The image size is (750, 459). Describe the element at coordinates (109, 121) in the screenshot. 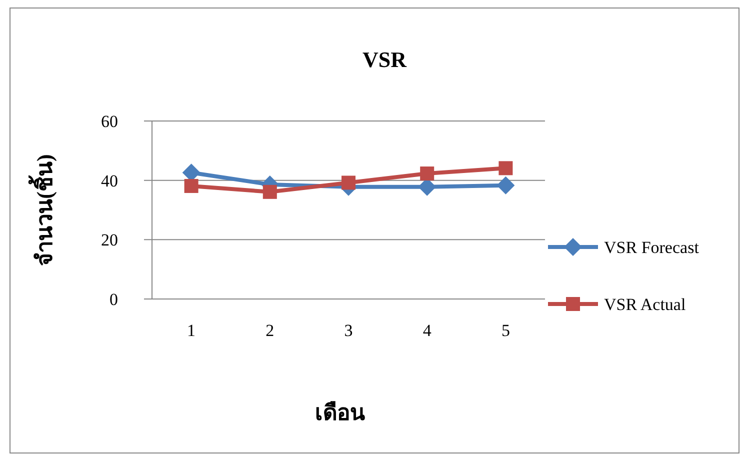

I see `y-tick-label: 60` at that location.